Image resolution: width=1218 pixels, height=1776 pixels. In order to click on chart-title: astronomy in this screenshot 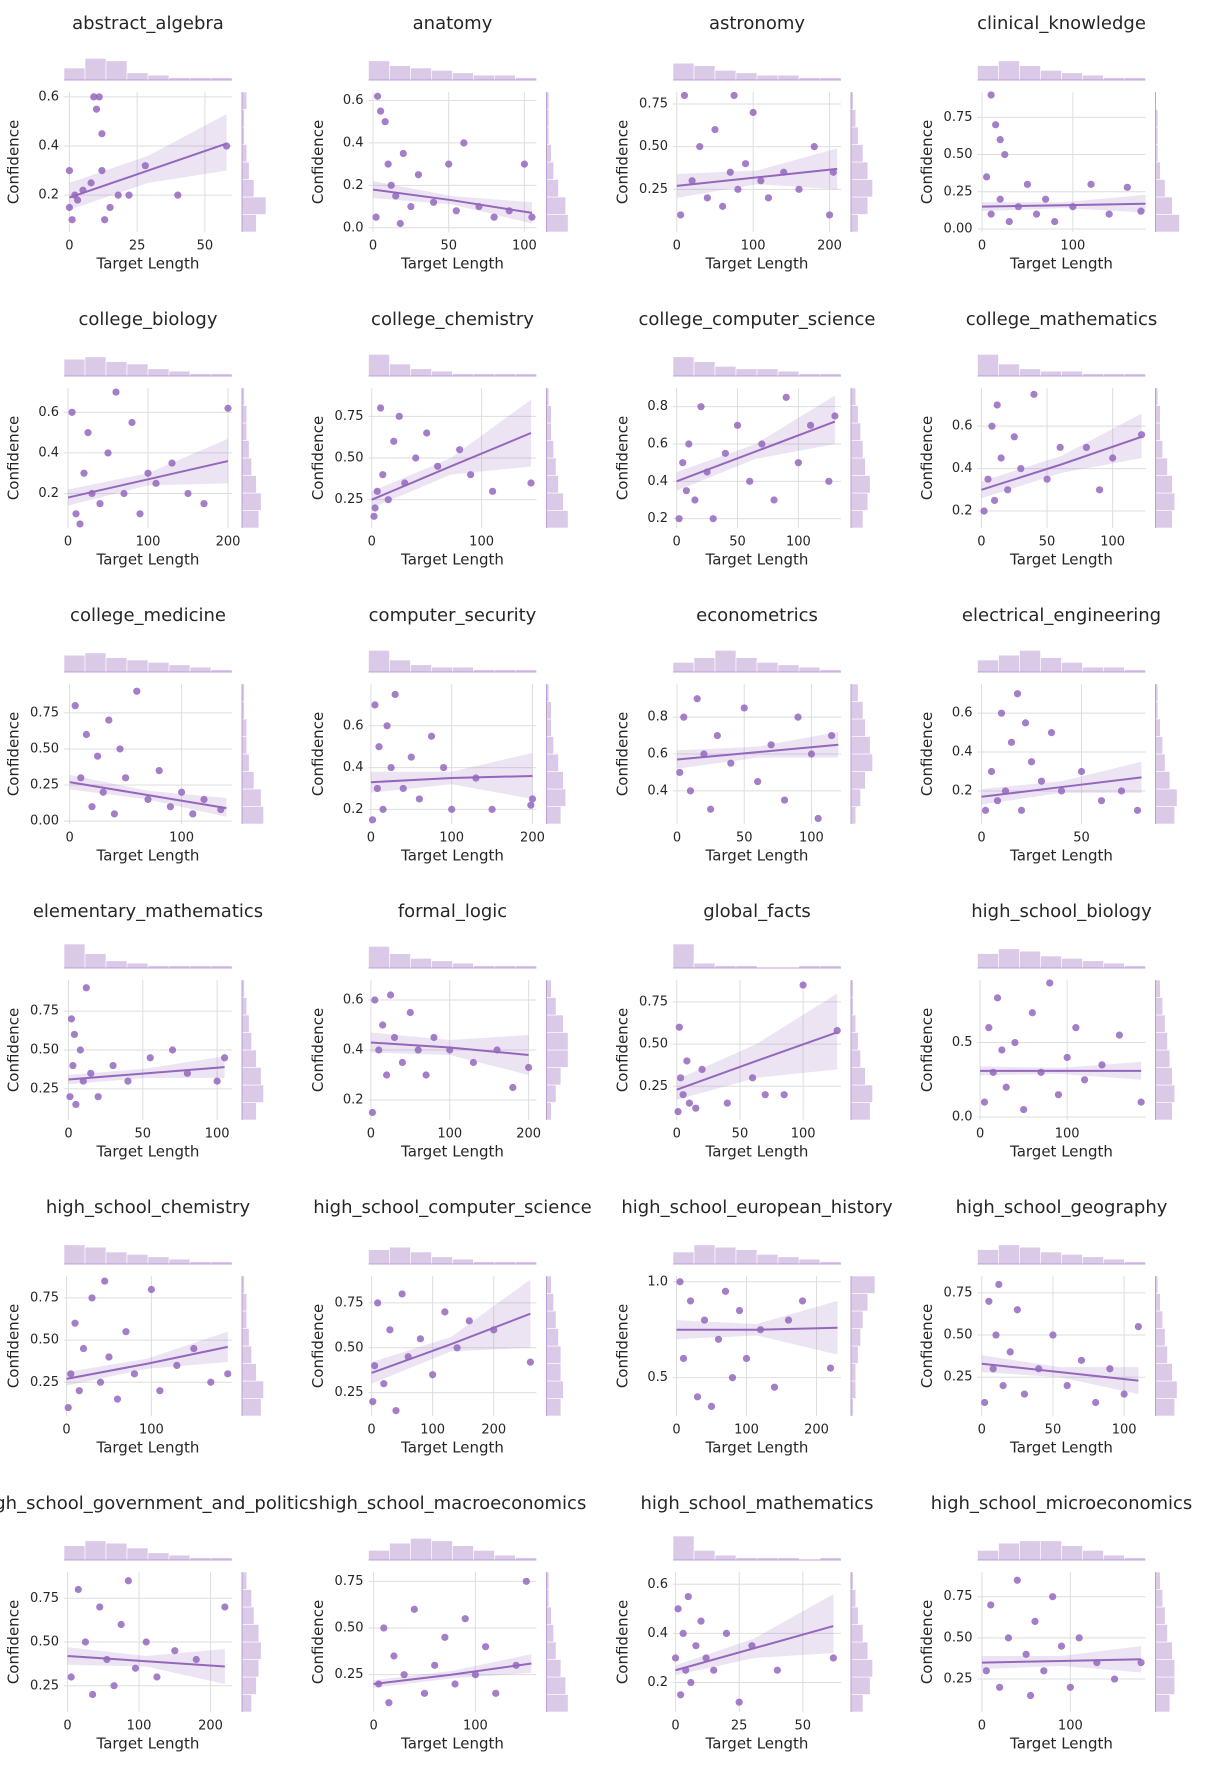, I will do `click(757, 23)`.